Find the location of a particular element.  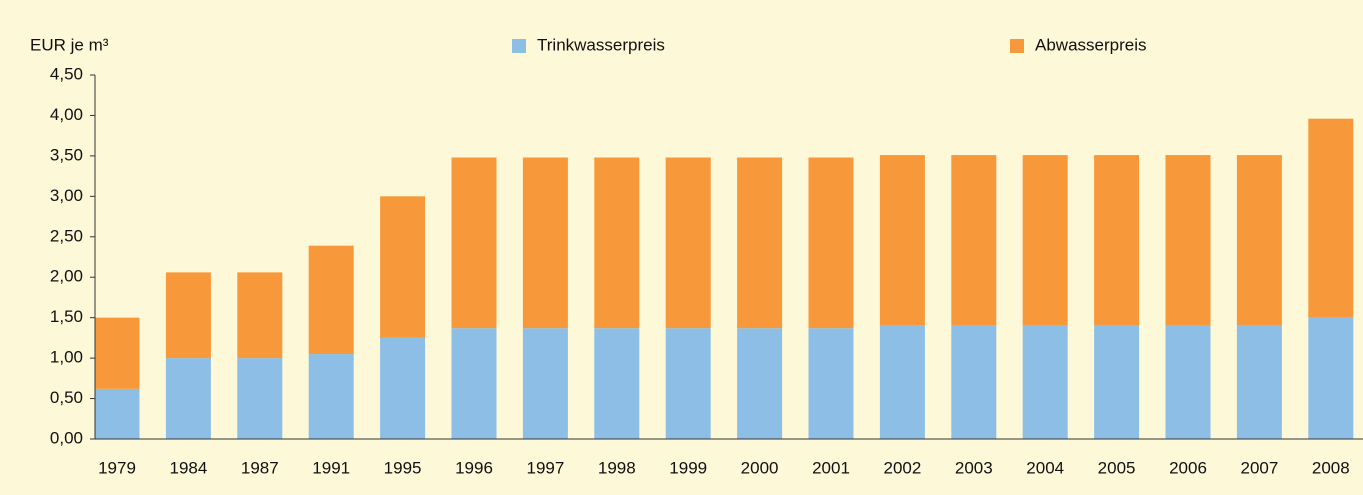

legend-label: Abwasserpreis is located at coordinates (1091, 44).